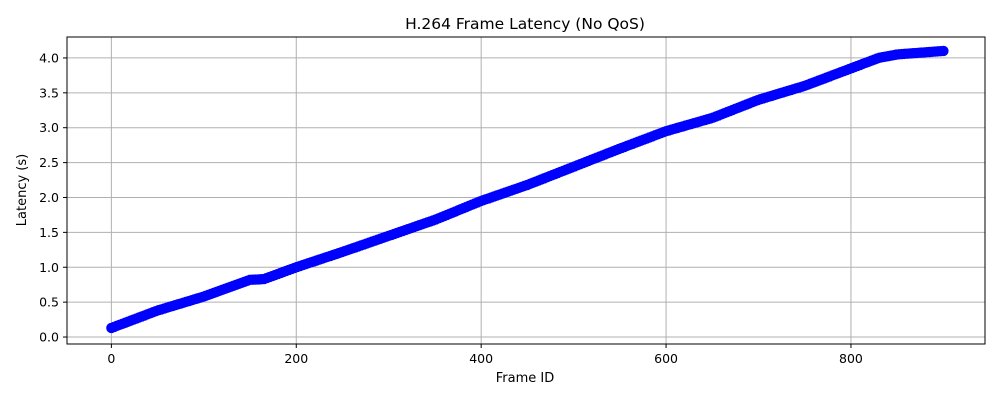  I want to click on y-tick-label: 4.0, so click(49, 57).